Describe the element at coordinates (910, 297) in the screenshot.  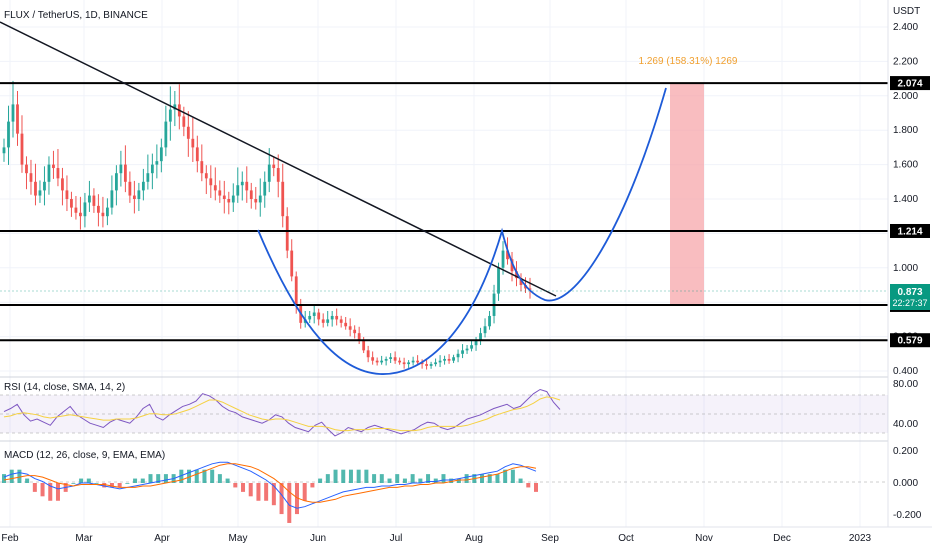
I see `current-price-badge: 0.873 22:27:37` at that location.